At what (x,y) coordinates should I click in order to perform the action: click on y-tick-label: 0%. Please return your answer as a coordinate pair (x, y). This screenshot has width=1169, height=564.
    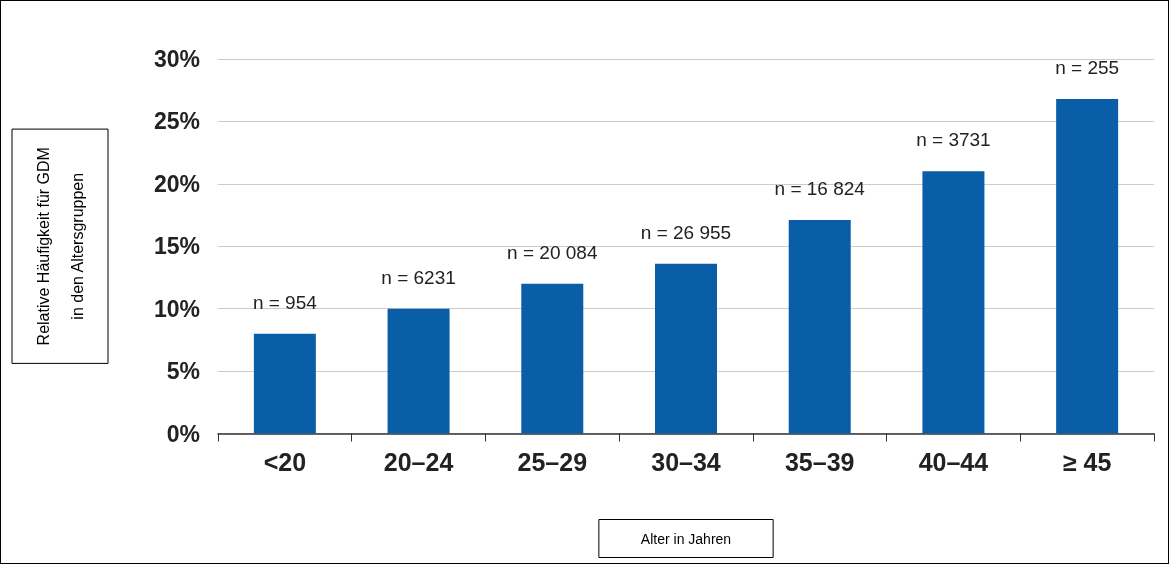
    Looking at the image, I should click on (183, 433).